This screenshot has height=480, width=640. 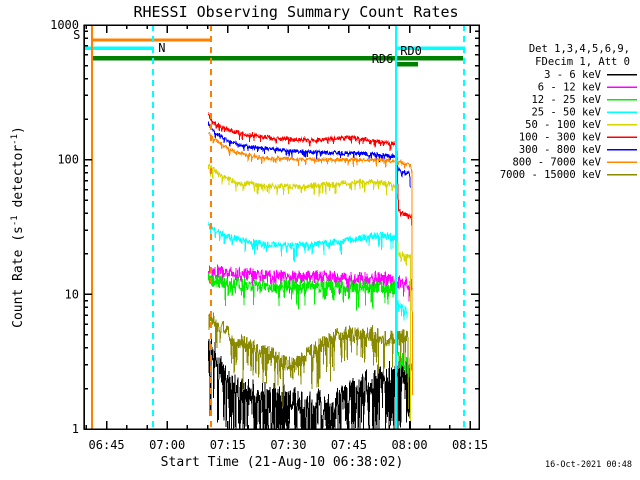 What do you see at coordinates (573, 75) in the screenshot?
I see `legend-entry-label: 3 - 6 keV` at bounding box center [573, 75].